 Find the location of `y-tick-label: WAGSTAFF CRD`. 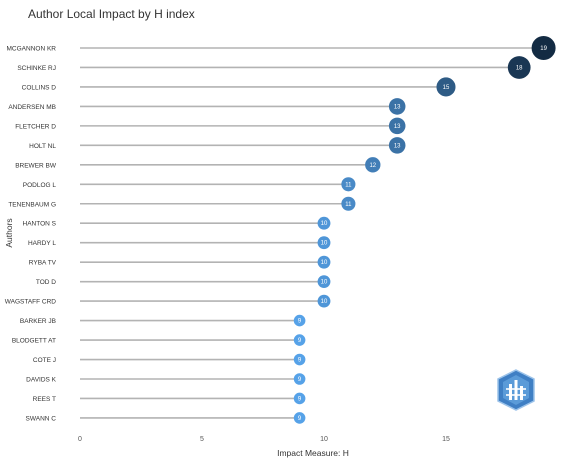

y-tick-label: WAGSTAFF CRD is located at coordinates (31, 302).